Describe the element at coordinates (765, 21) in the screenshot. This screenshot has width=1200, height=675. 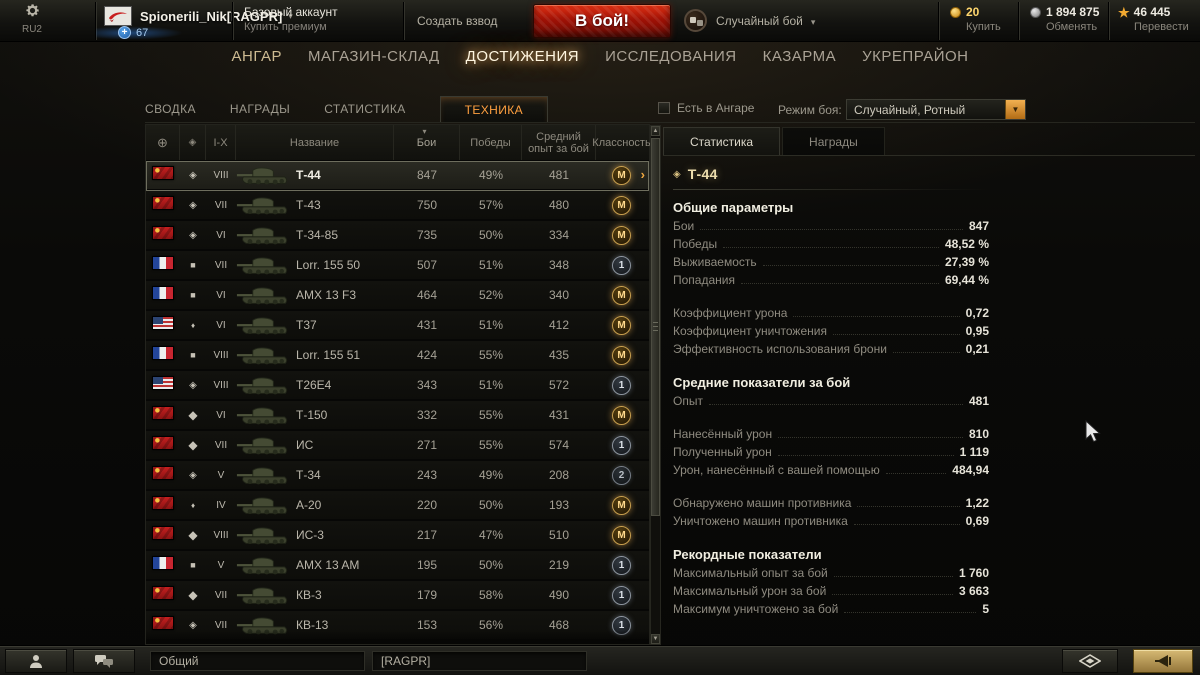
I see `battle-mode-selector: Случайный бой ▾` at that location.